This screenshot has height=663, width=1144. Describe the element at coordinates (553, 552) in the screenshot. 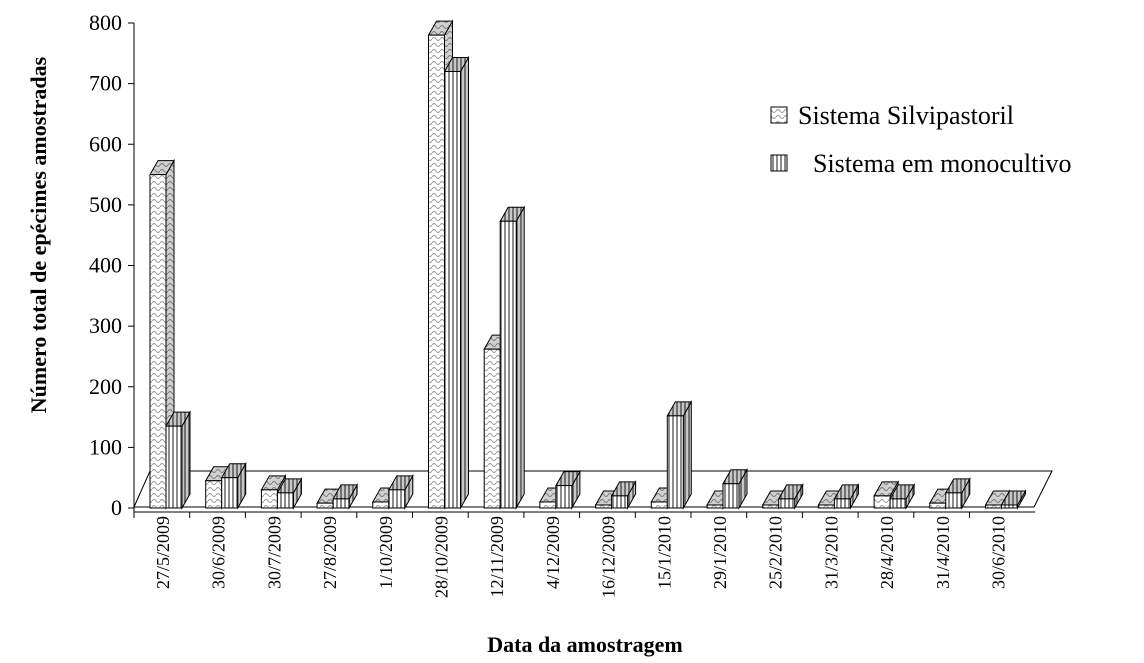

I see `x-tick-label: 4/12/2009` at that location.